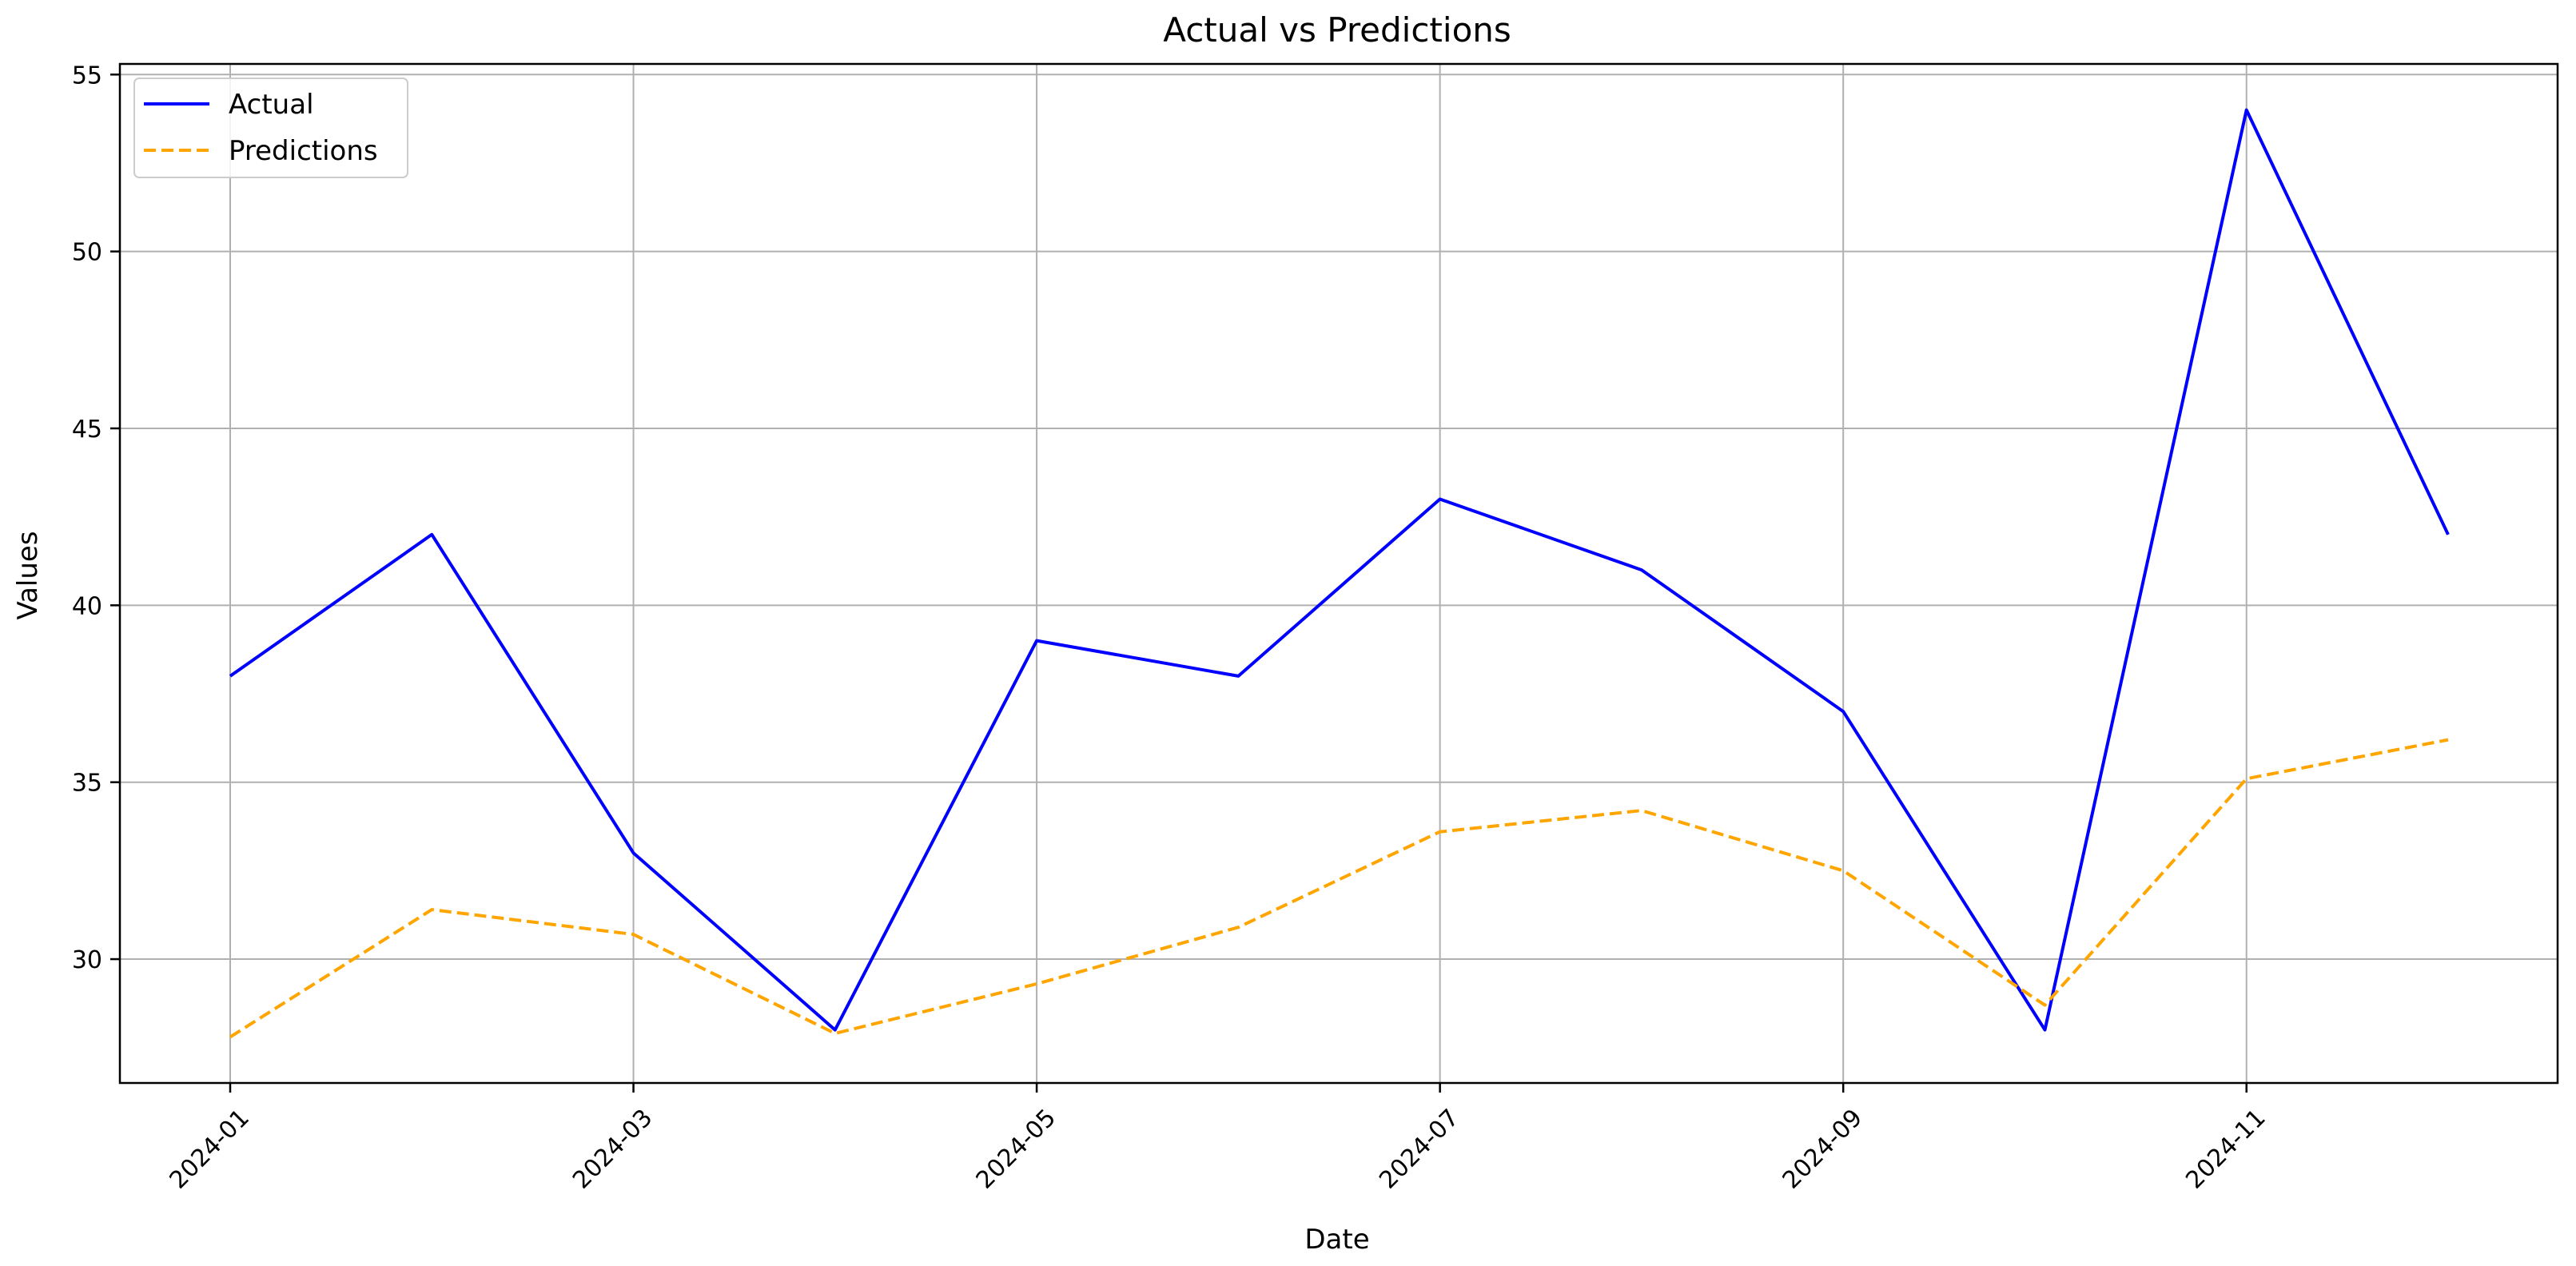 This screenshot has height=1266, width=2576. What do you see at coordinates (87, 606) in the screenshot?
I see `y-tick-label: 40` at bounding box center [87, 606].